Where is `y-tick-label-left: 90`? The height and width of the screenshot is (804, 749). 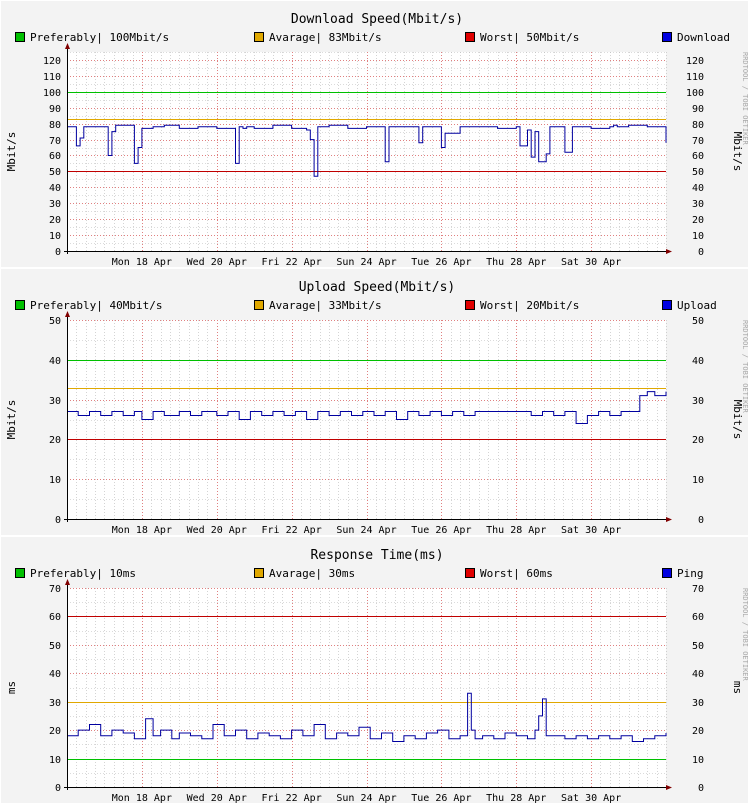 y-tick-label-left: 90 is located at coordinates (55, 109).